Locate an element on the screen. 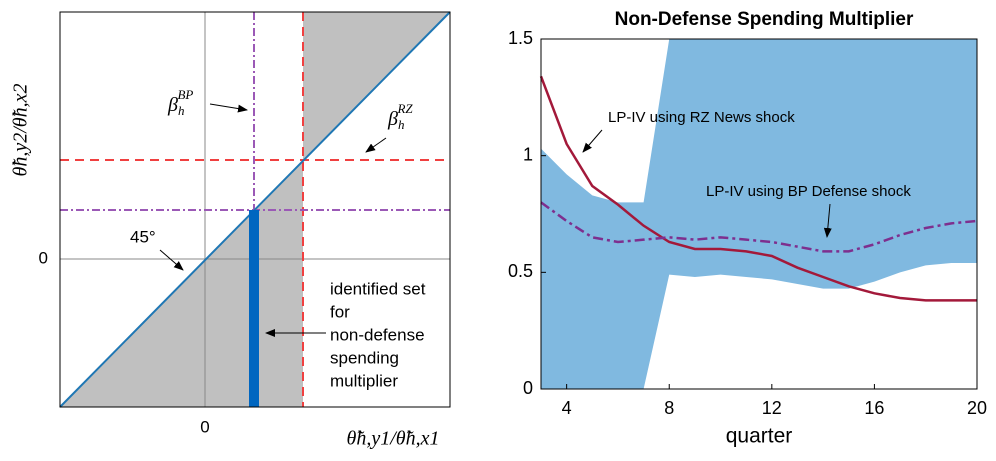  y-tick-label: 0.5 is located at coordinates (520, 271).